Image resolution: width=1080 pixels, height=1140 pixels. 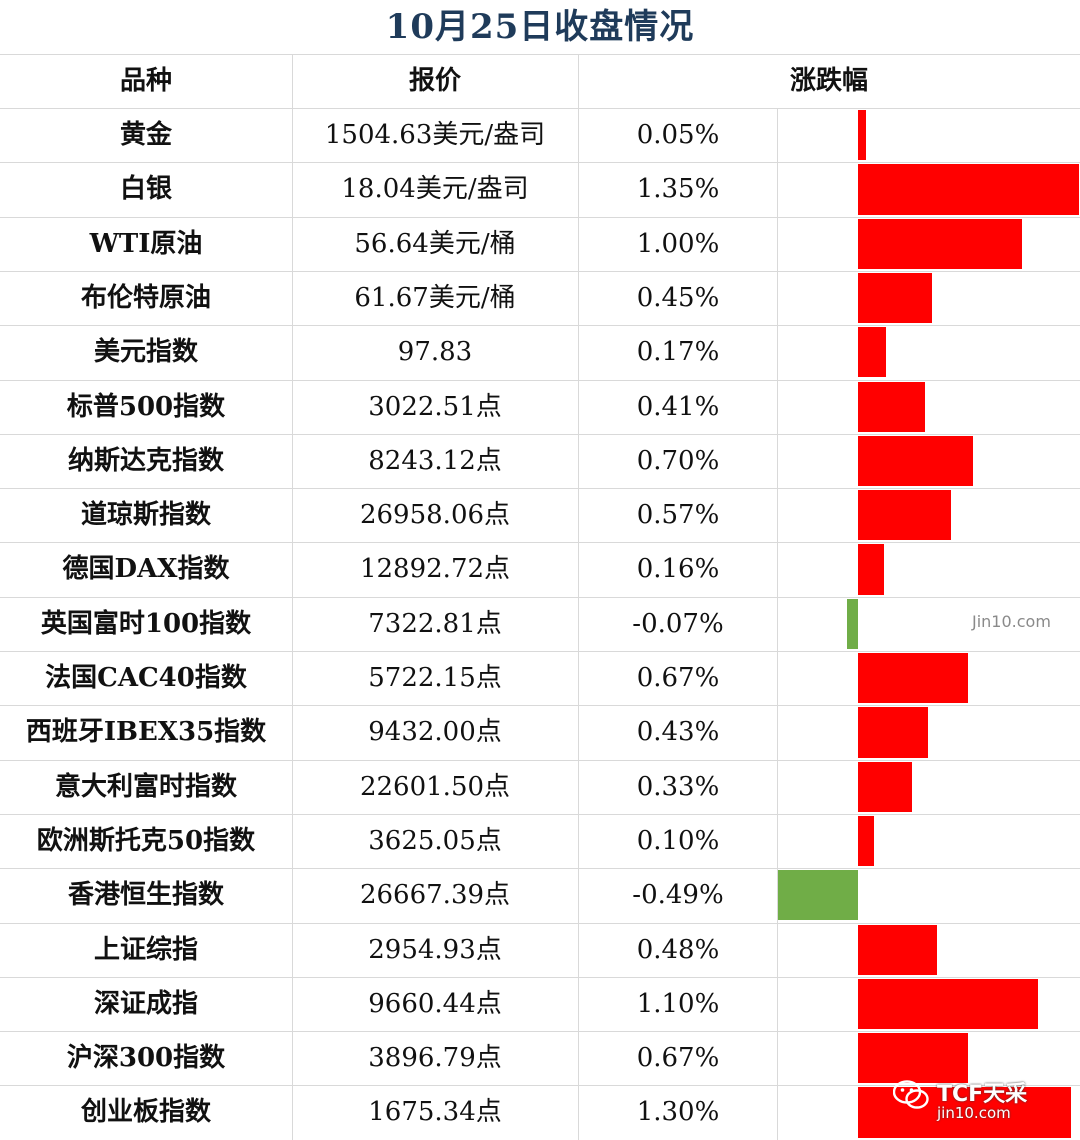 What do you see at coordinates (435, 297) in the screenshot?
I see `row-price: 61.67美元/桶` at bounding box center [435, 297].